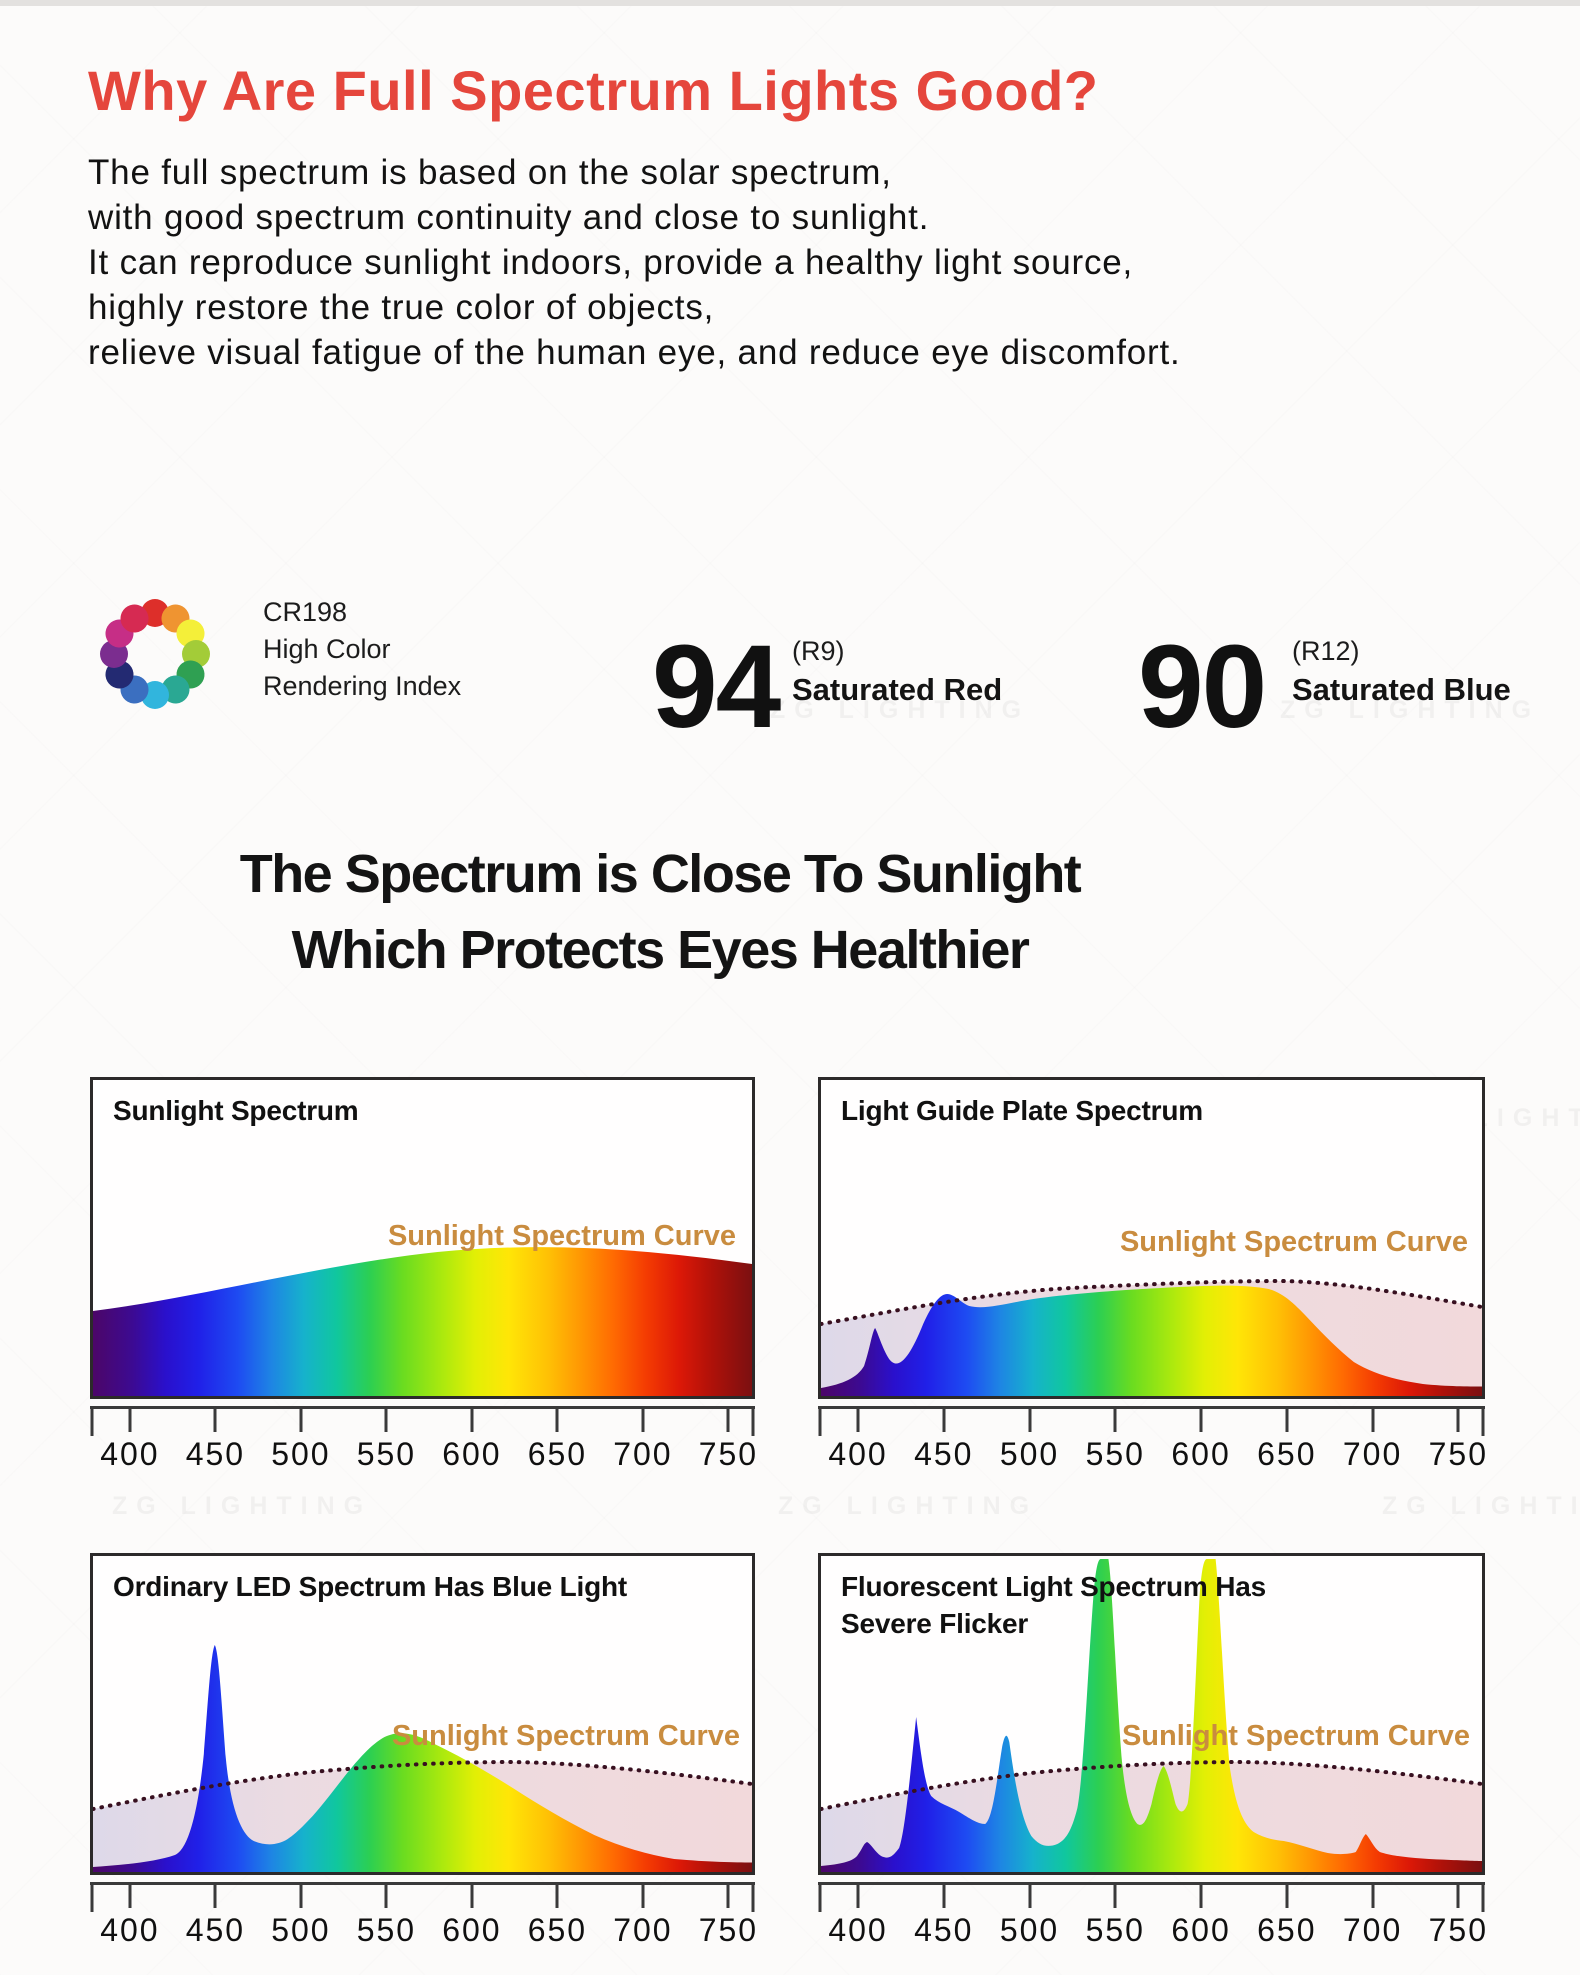 This screenshot has width=1580, height=1975. Describe the element at coordinates (422, 1321) in the screenshot. I see `sunlight-spectrum-plot` at that location.